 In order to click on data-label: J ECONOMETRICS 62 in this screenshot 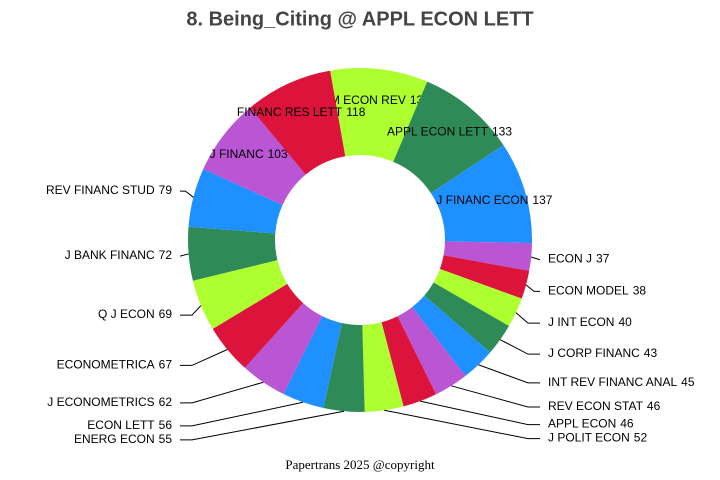, I will do `click(109, 402)`.